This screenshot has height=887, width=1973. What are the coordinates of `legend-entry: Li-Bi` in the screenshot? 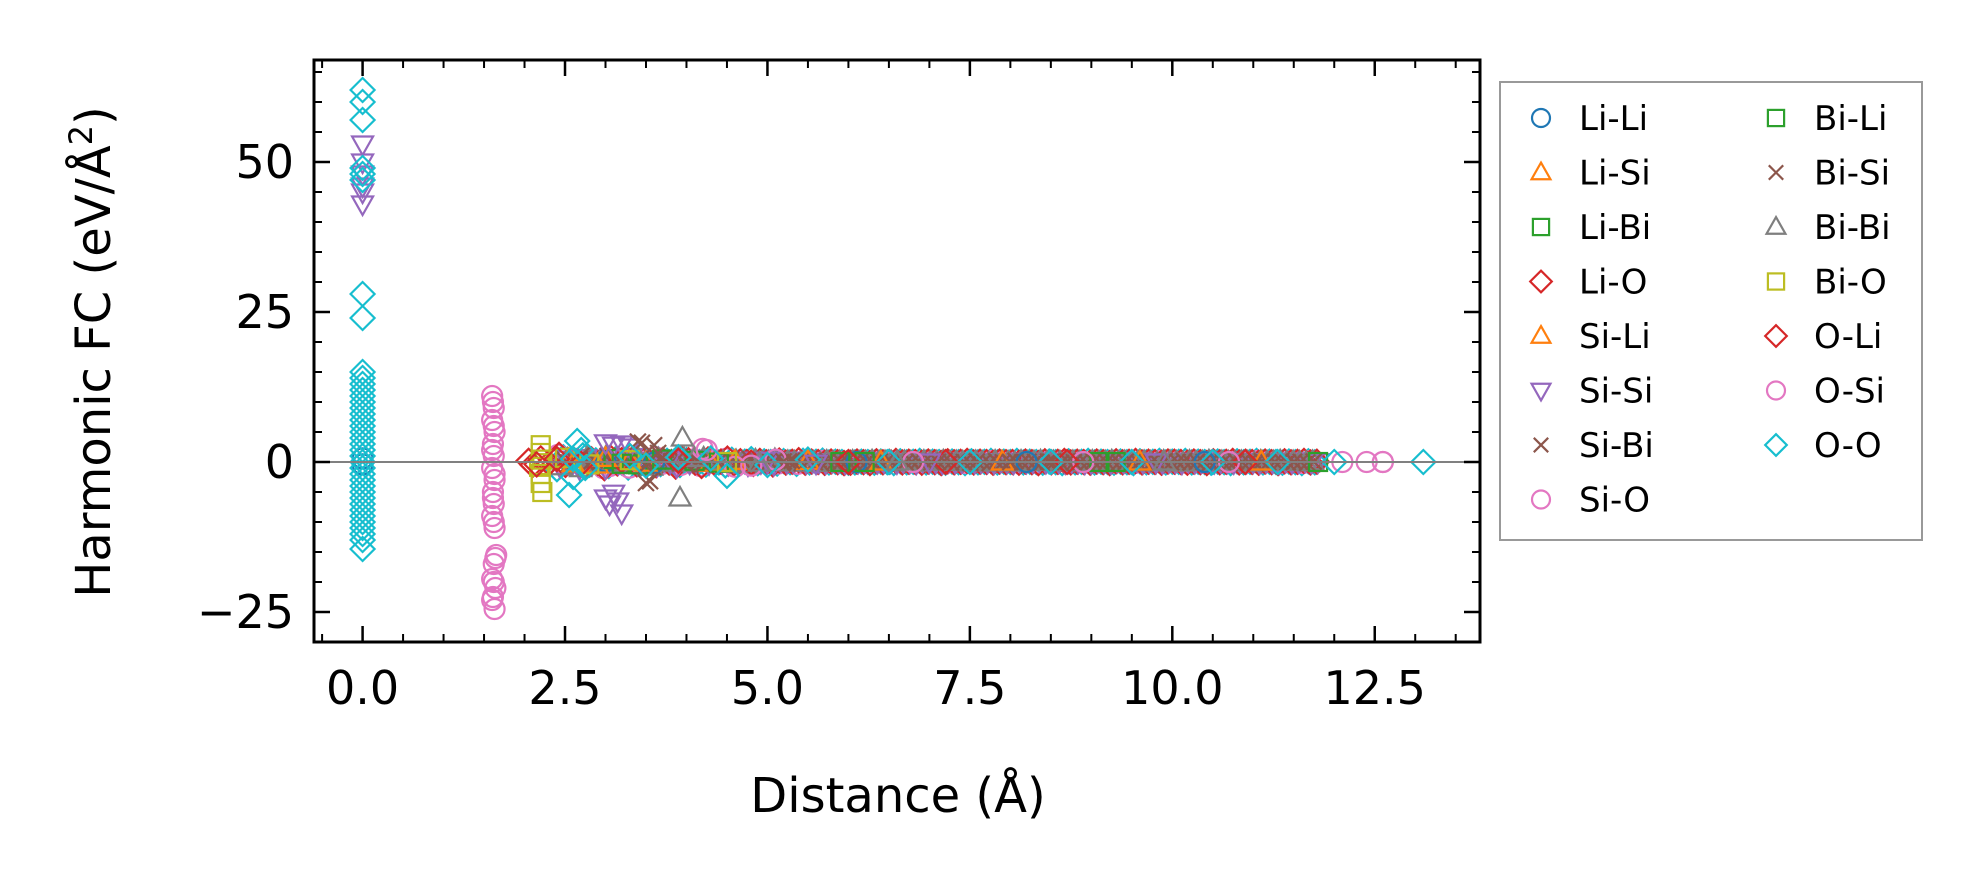 It's located at (1591, 228).